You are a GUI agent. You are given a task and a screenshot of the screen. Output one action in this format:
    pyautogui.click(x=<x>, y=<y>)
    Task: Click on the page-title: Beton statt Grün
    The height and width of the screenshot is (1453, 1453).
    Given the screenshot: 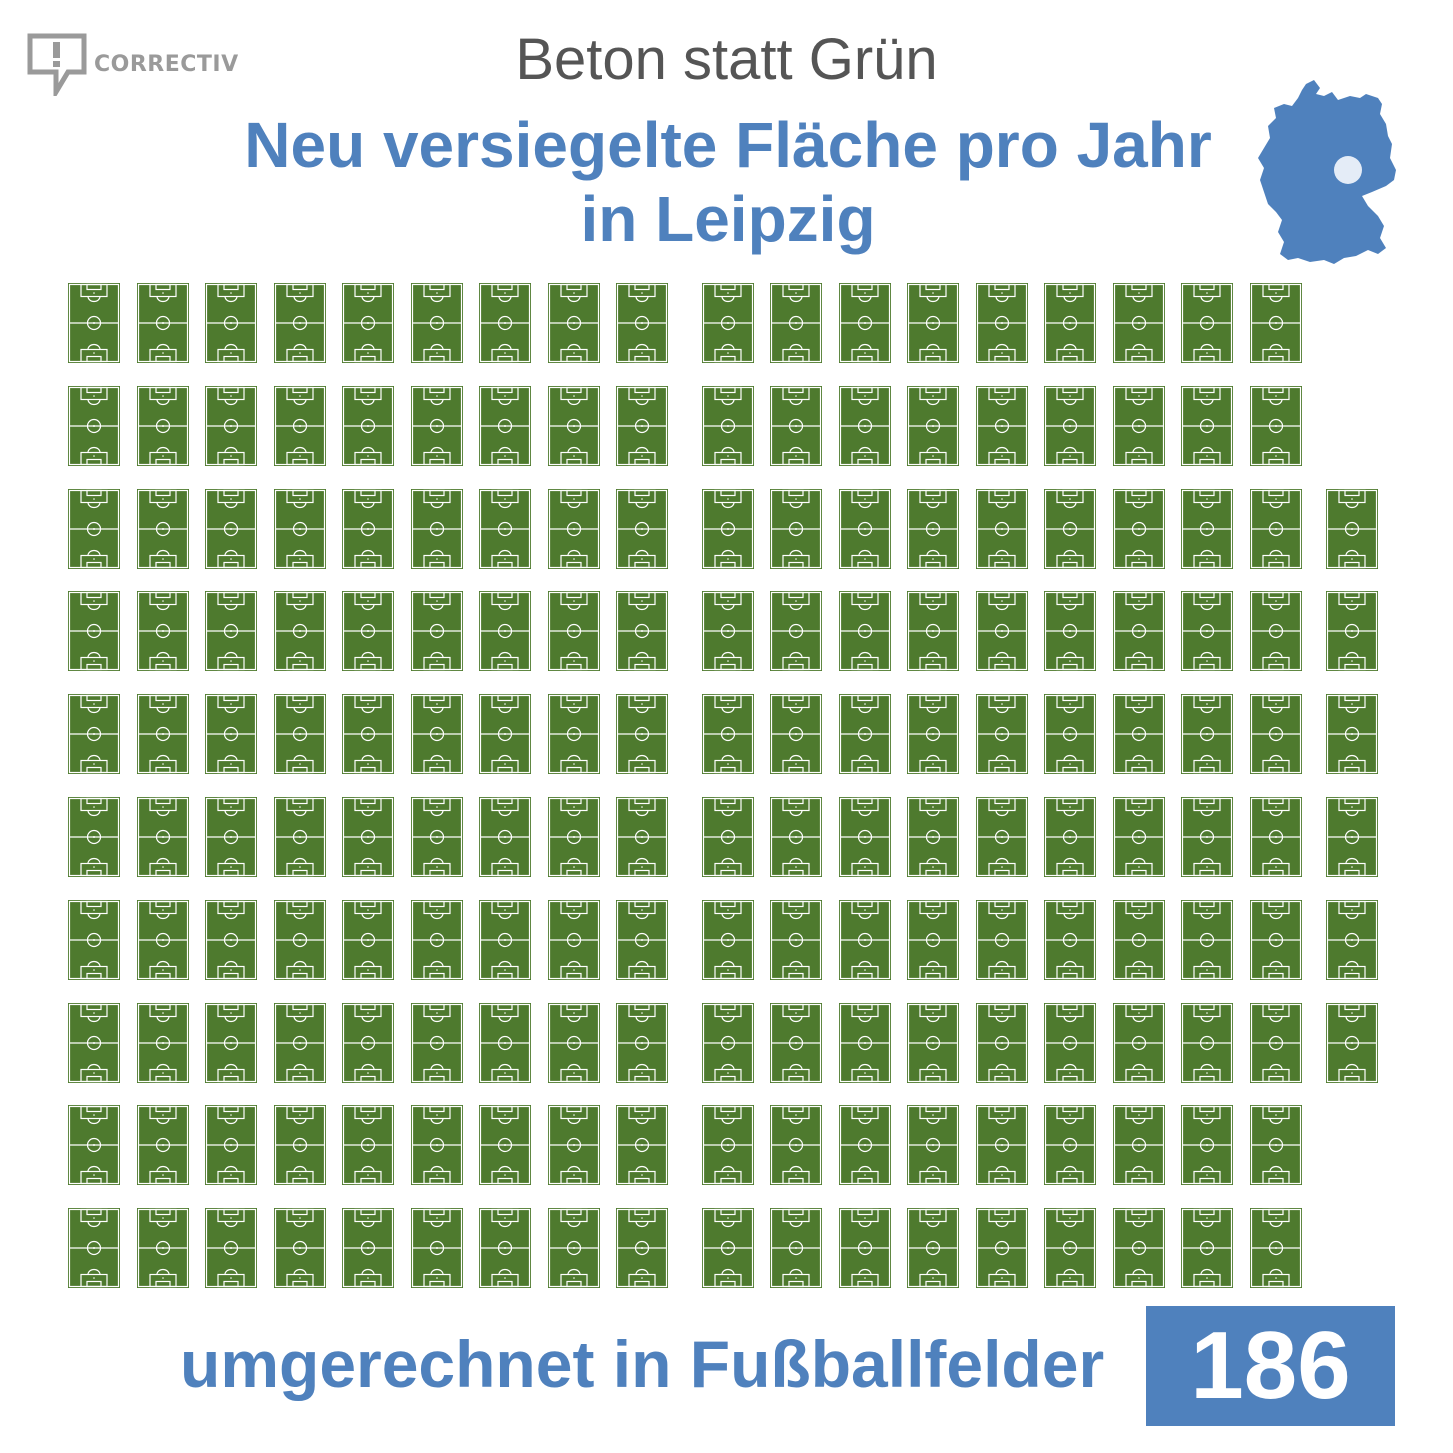 What is the action you would take?
    pyautogui.click(x=726, y=59)
    